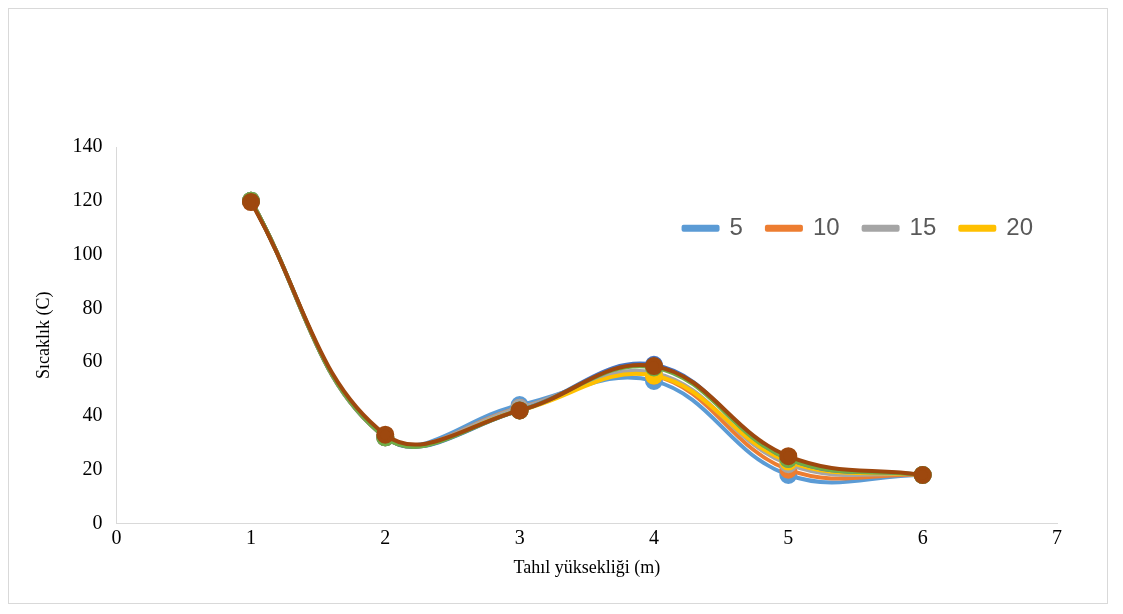 The width and height of the screenshot is (1123, 614). What do you see at coordinates (116, 536) in the screenshot?
I see `x-tick-label: 0` at bounding box center [116, 536].